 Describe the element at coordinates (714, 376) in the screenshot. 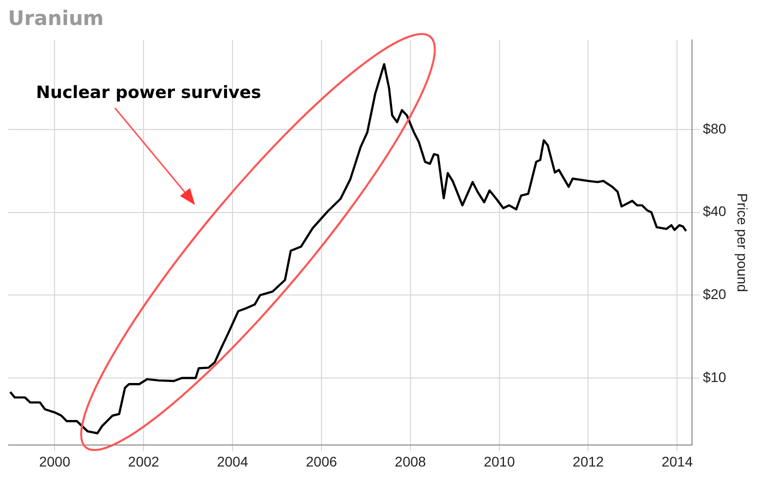

I see `y-tick-label: $10` at that location.